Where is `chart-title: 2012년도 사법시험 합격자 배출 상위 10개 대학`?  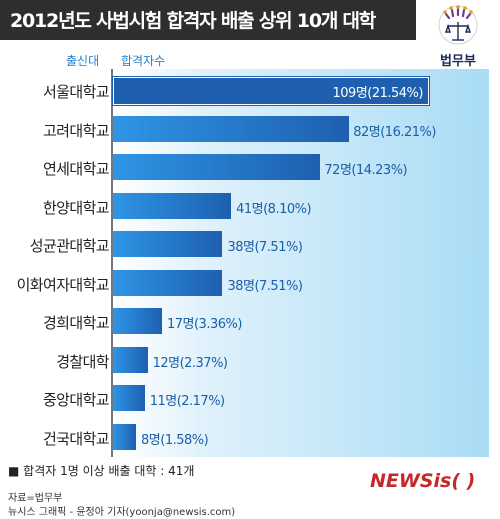 chart-title: 2012년도 사법시험 합격자 배출 상위 10개 대학 is located at coordinates (193, 21).